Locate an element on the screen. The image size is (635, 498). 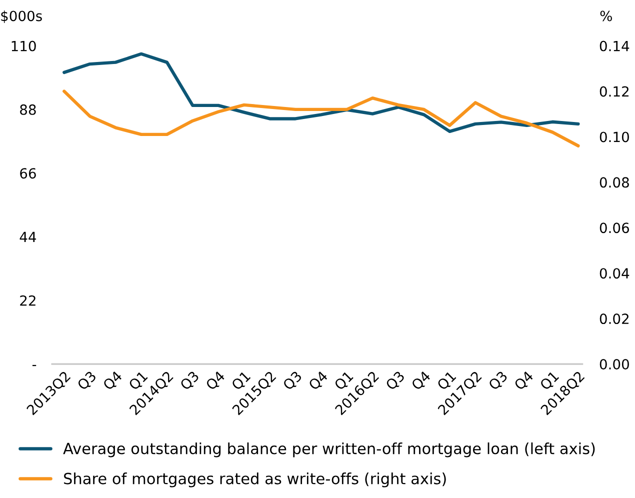
y2-tick-label: 0.06 is located at coordinates (615, 228).